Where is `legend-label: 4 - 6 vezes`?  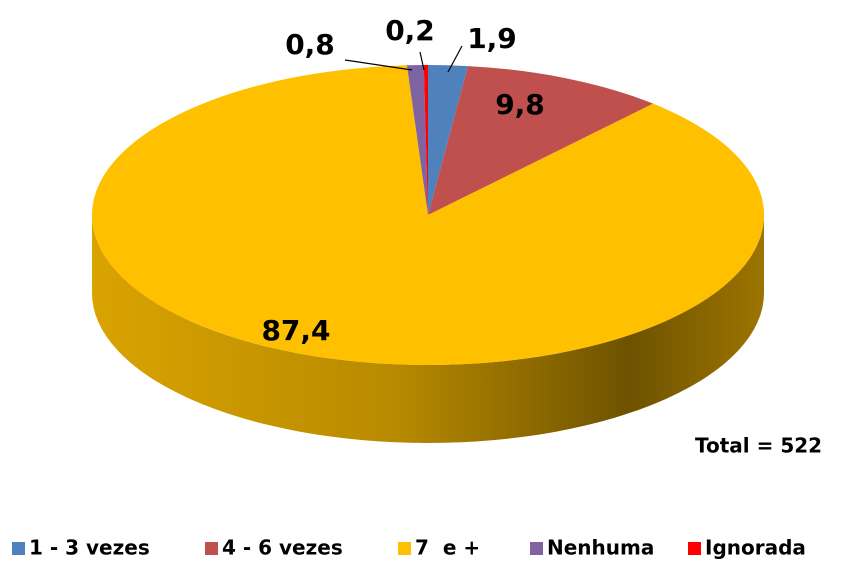 legend-label: 4 - 6 vezes is located at coordinates (282, 548).